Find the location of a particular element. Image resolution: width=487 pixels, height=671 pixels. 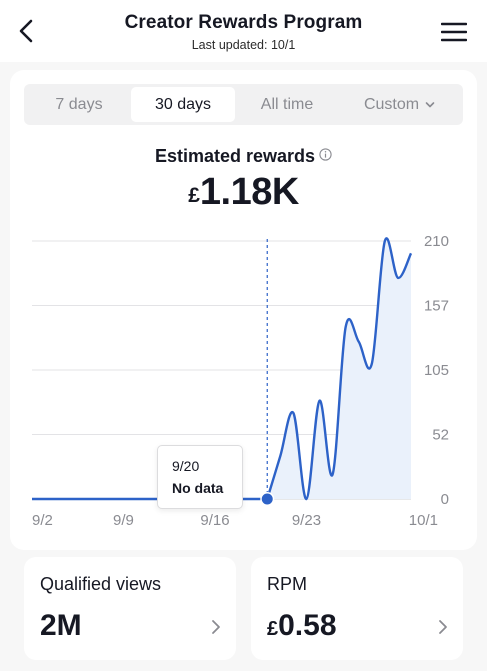

estimated-rewards-value: £1.18K is located at coordinates (243, 192).